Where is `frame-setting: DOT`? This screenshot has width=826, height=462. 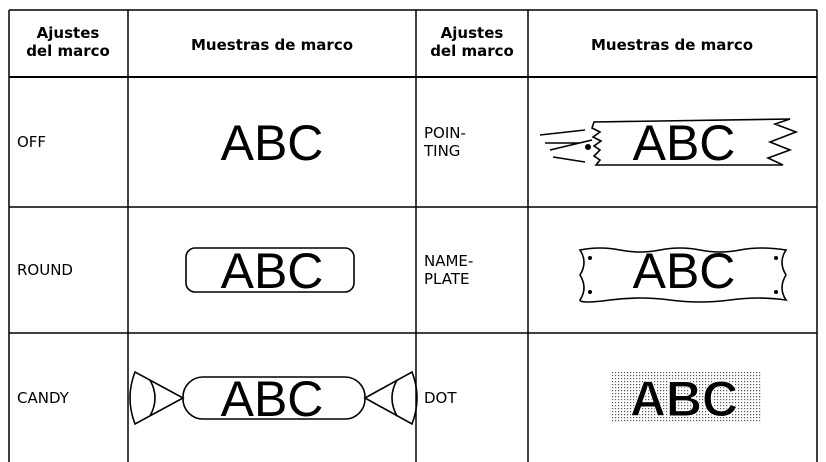
frame-setting: DOT is located at coordinates (440, 398).